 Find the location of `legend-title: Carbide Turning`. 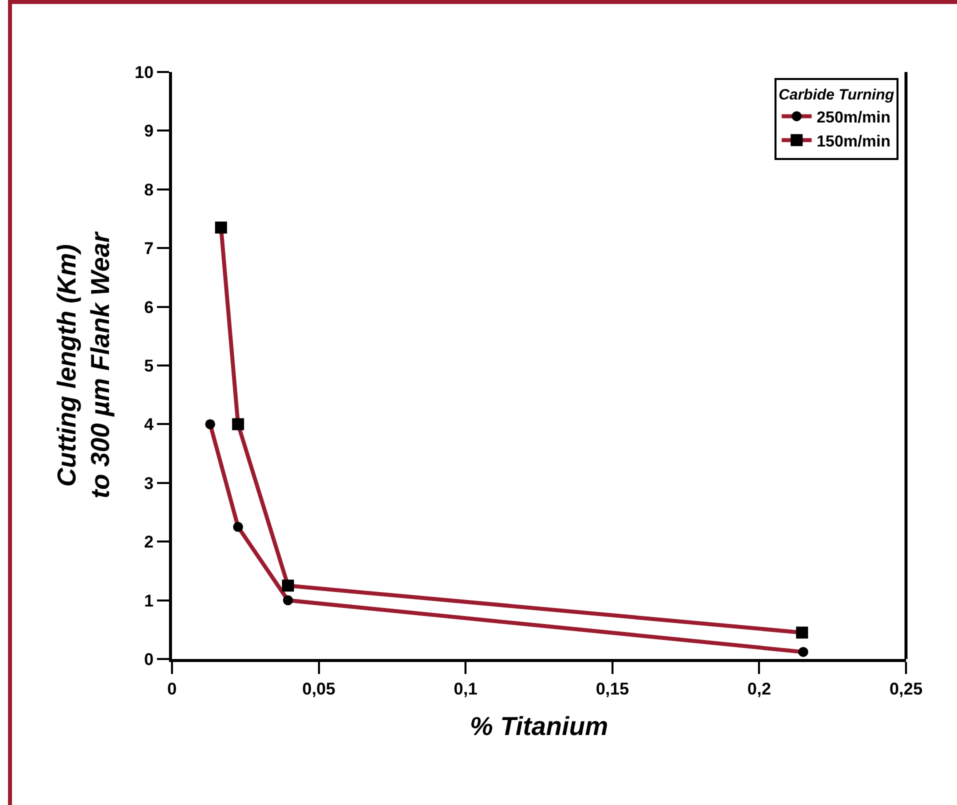

legend-title: Carbide Turning is located at coordinates (836, 95).